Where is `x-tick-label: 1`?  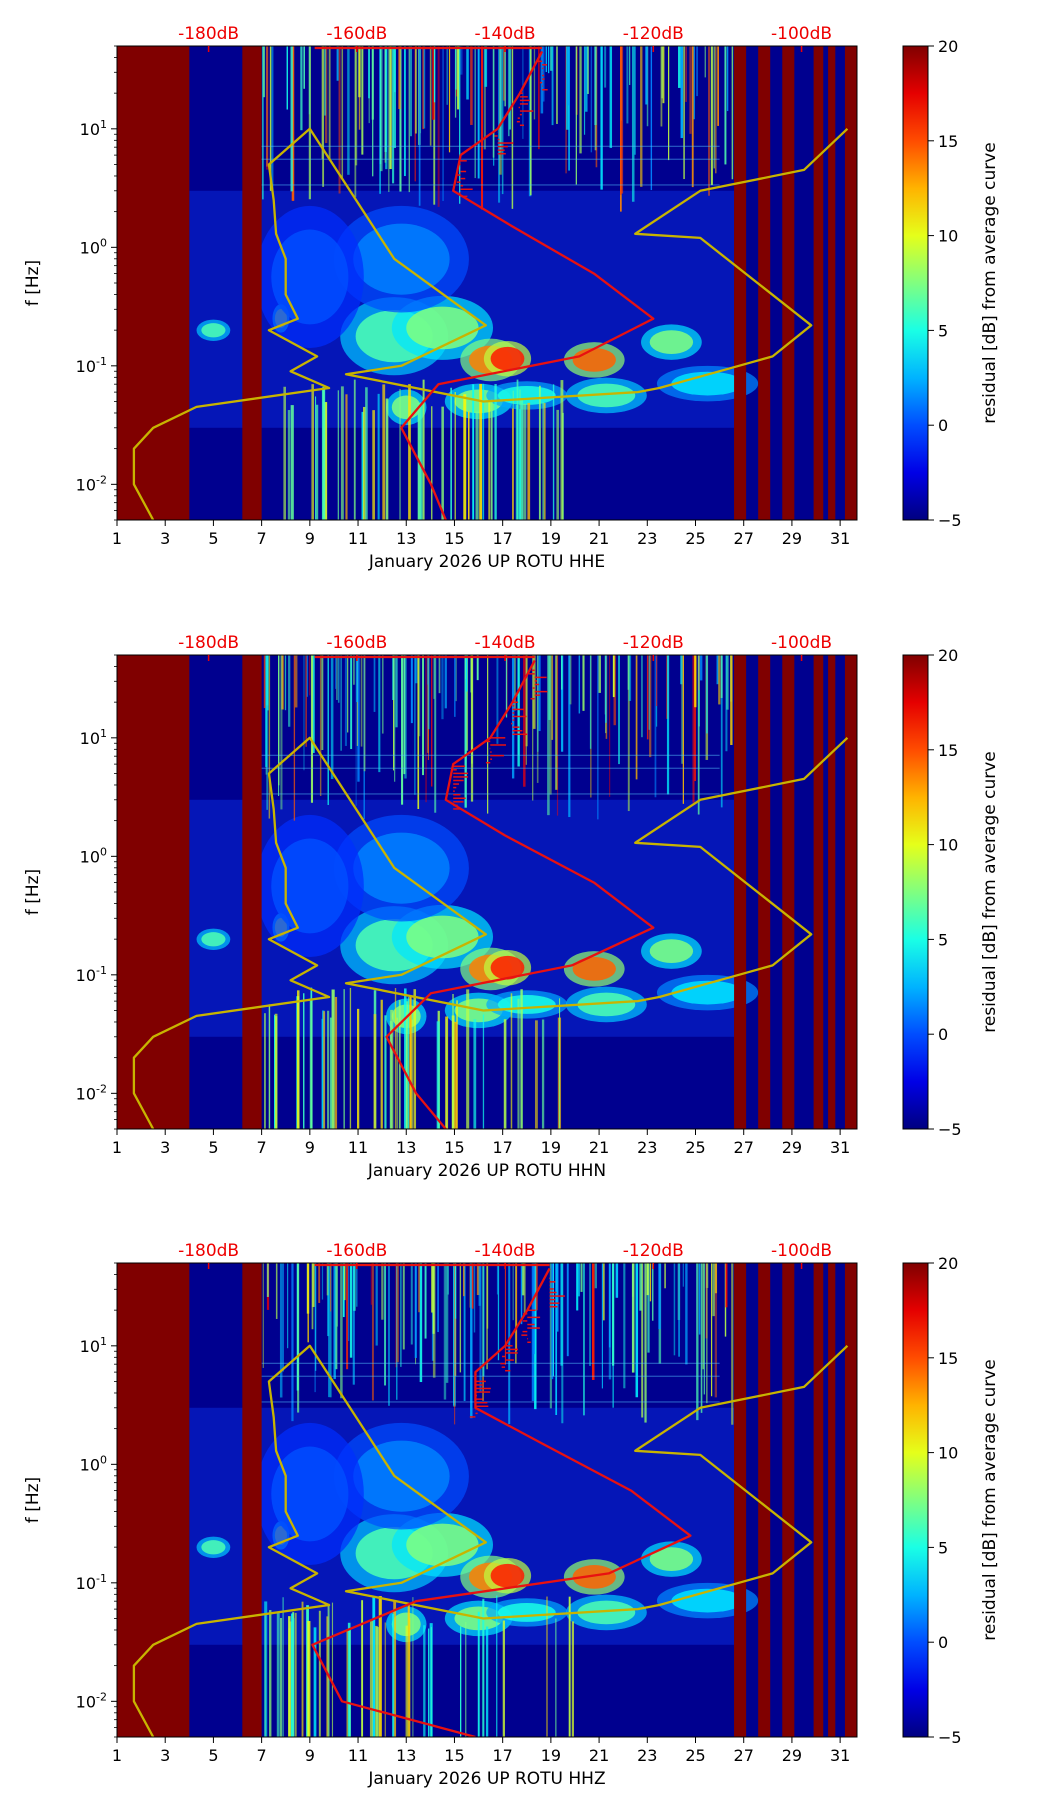
x-tick-label: 1 is located at coordinates (117, 1147).